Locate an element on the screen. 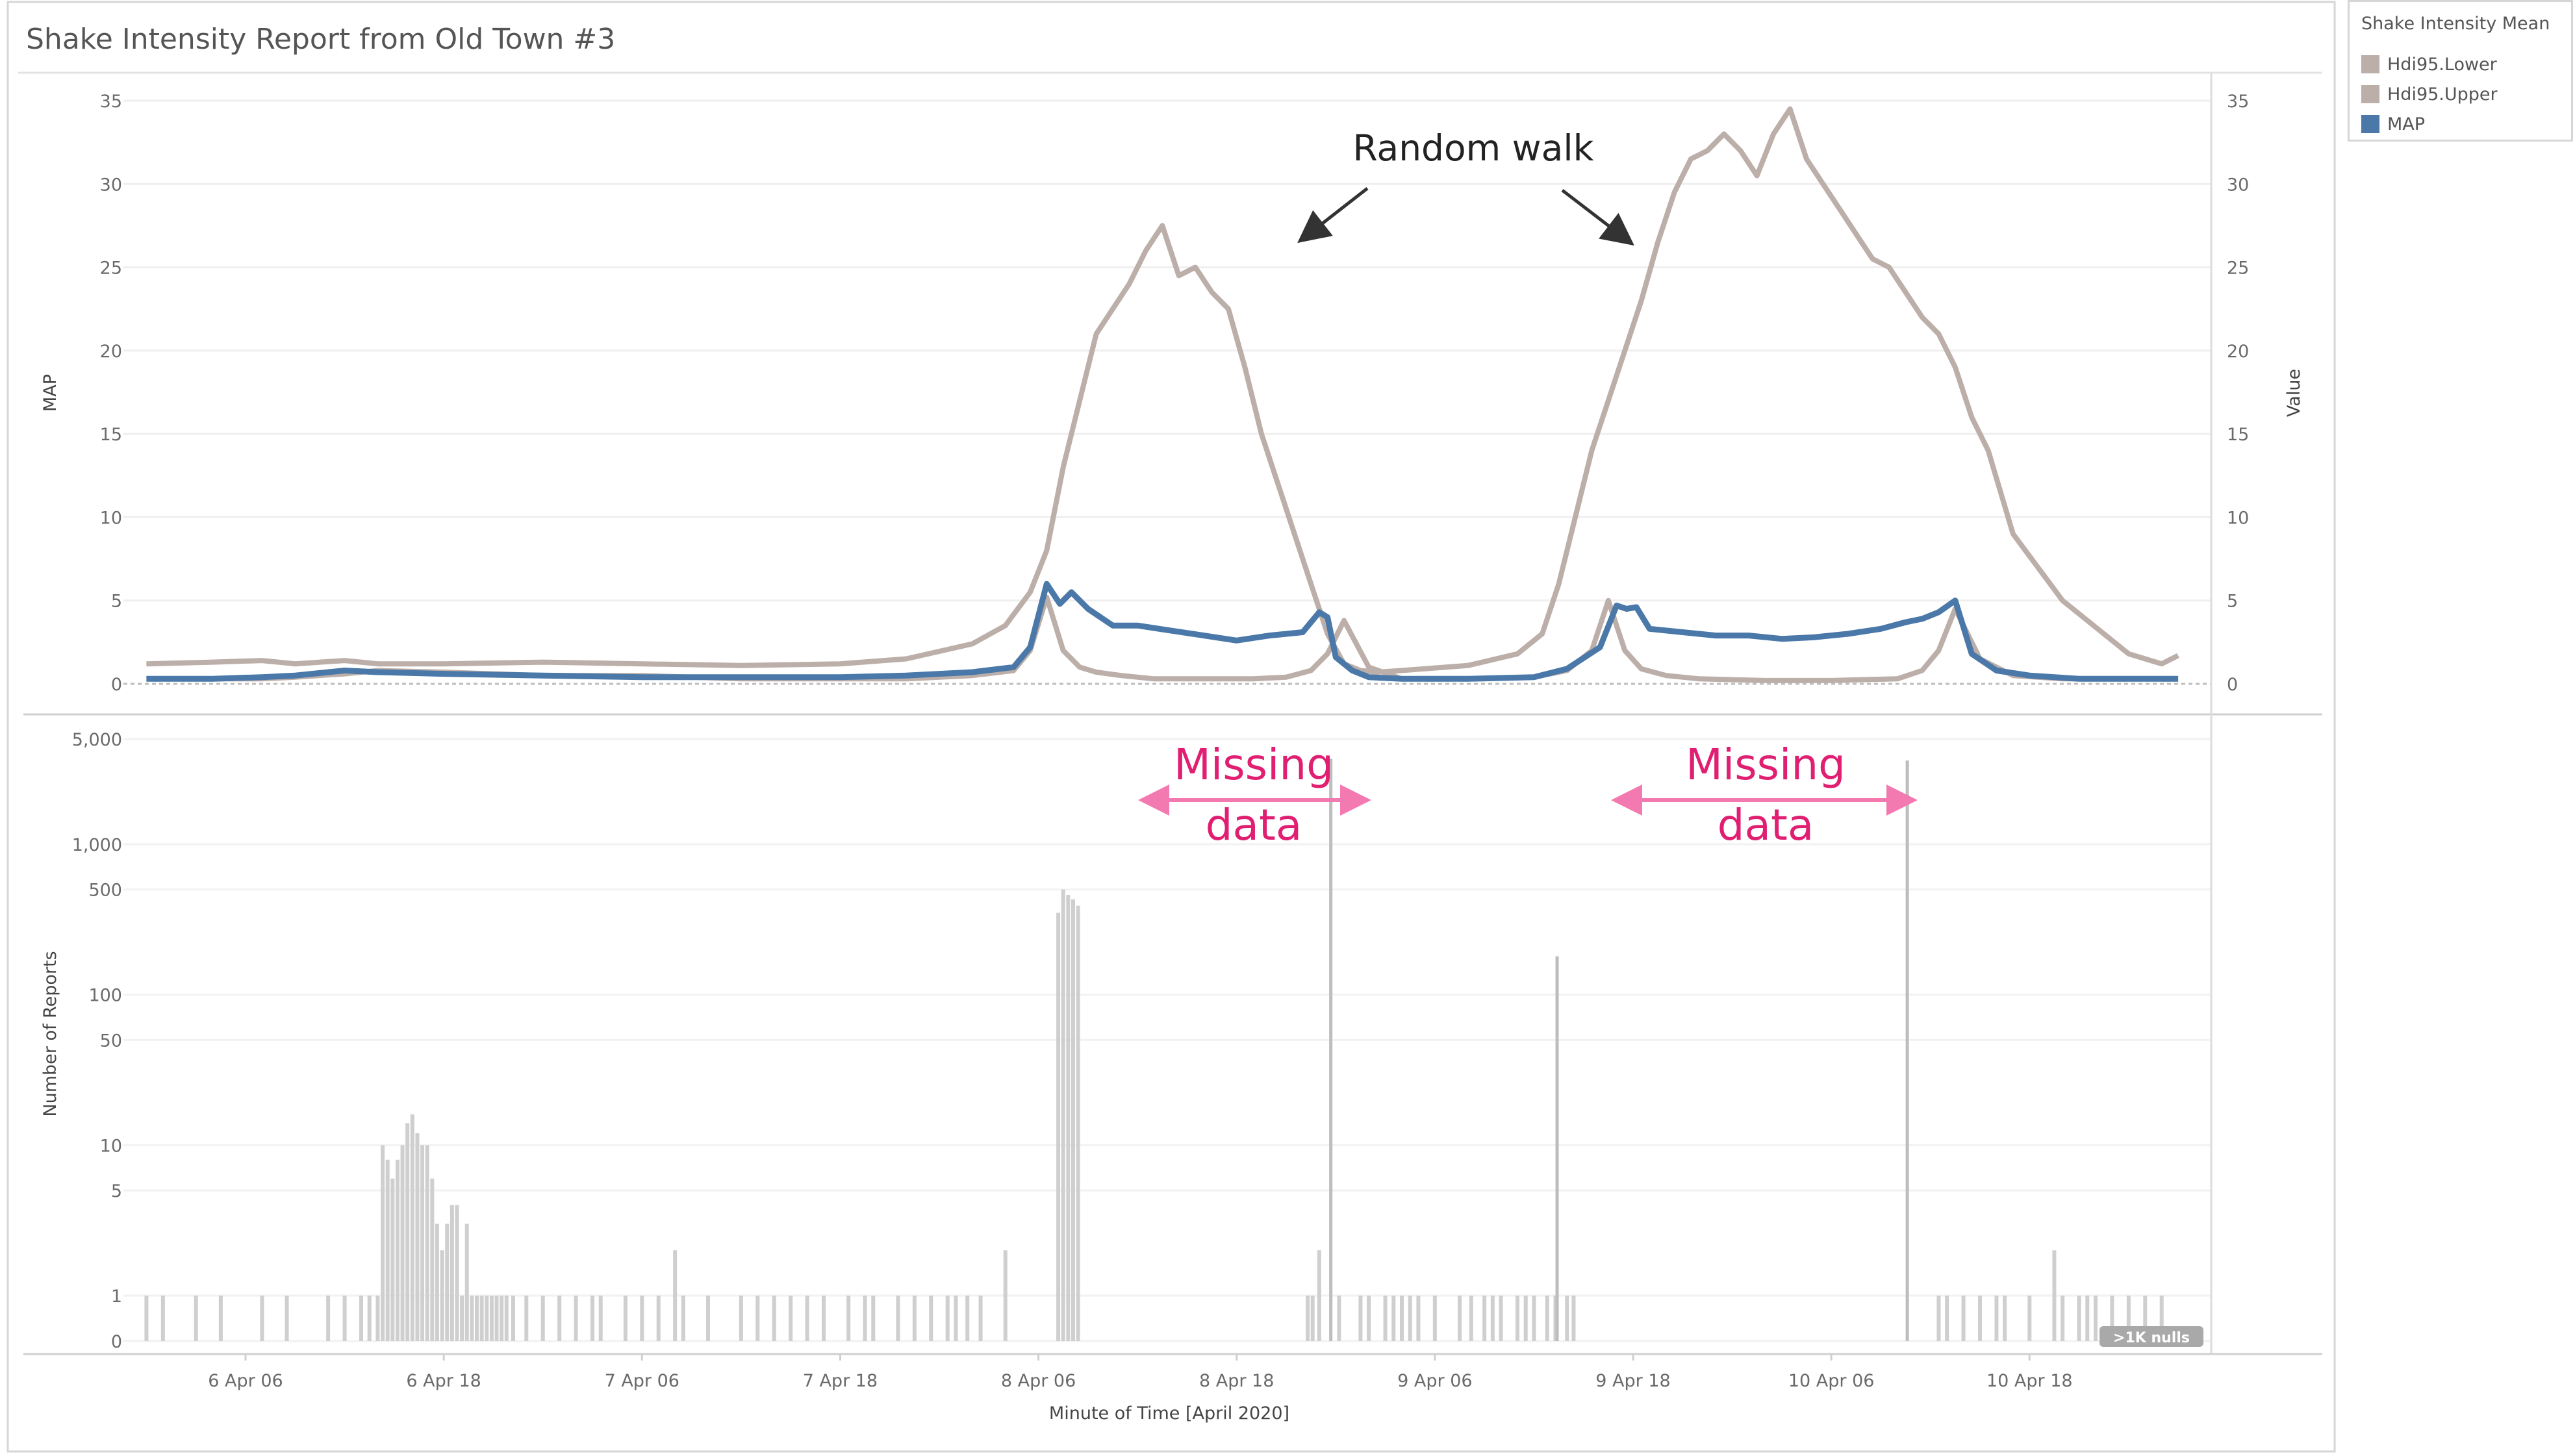  x-tick-label-4: 8 Apr 06 is located at coordinates (1038, 1381).